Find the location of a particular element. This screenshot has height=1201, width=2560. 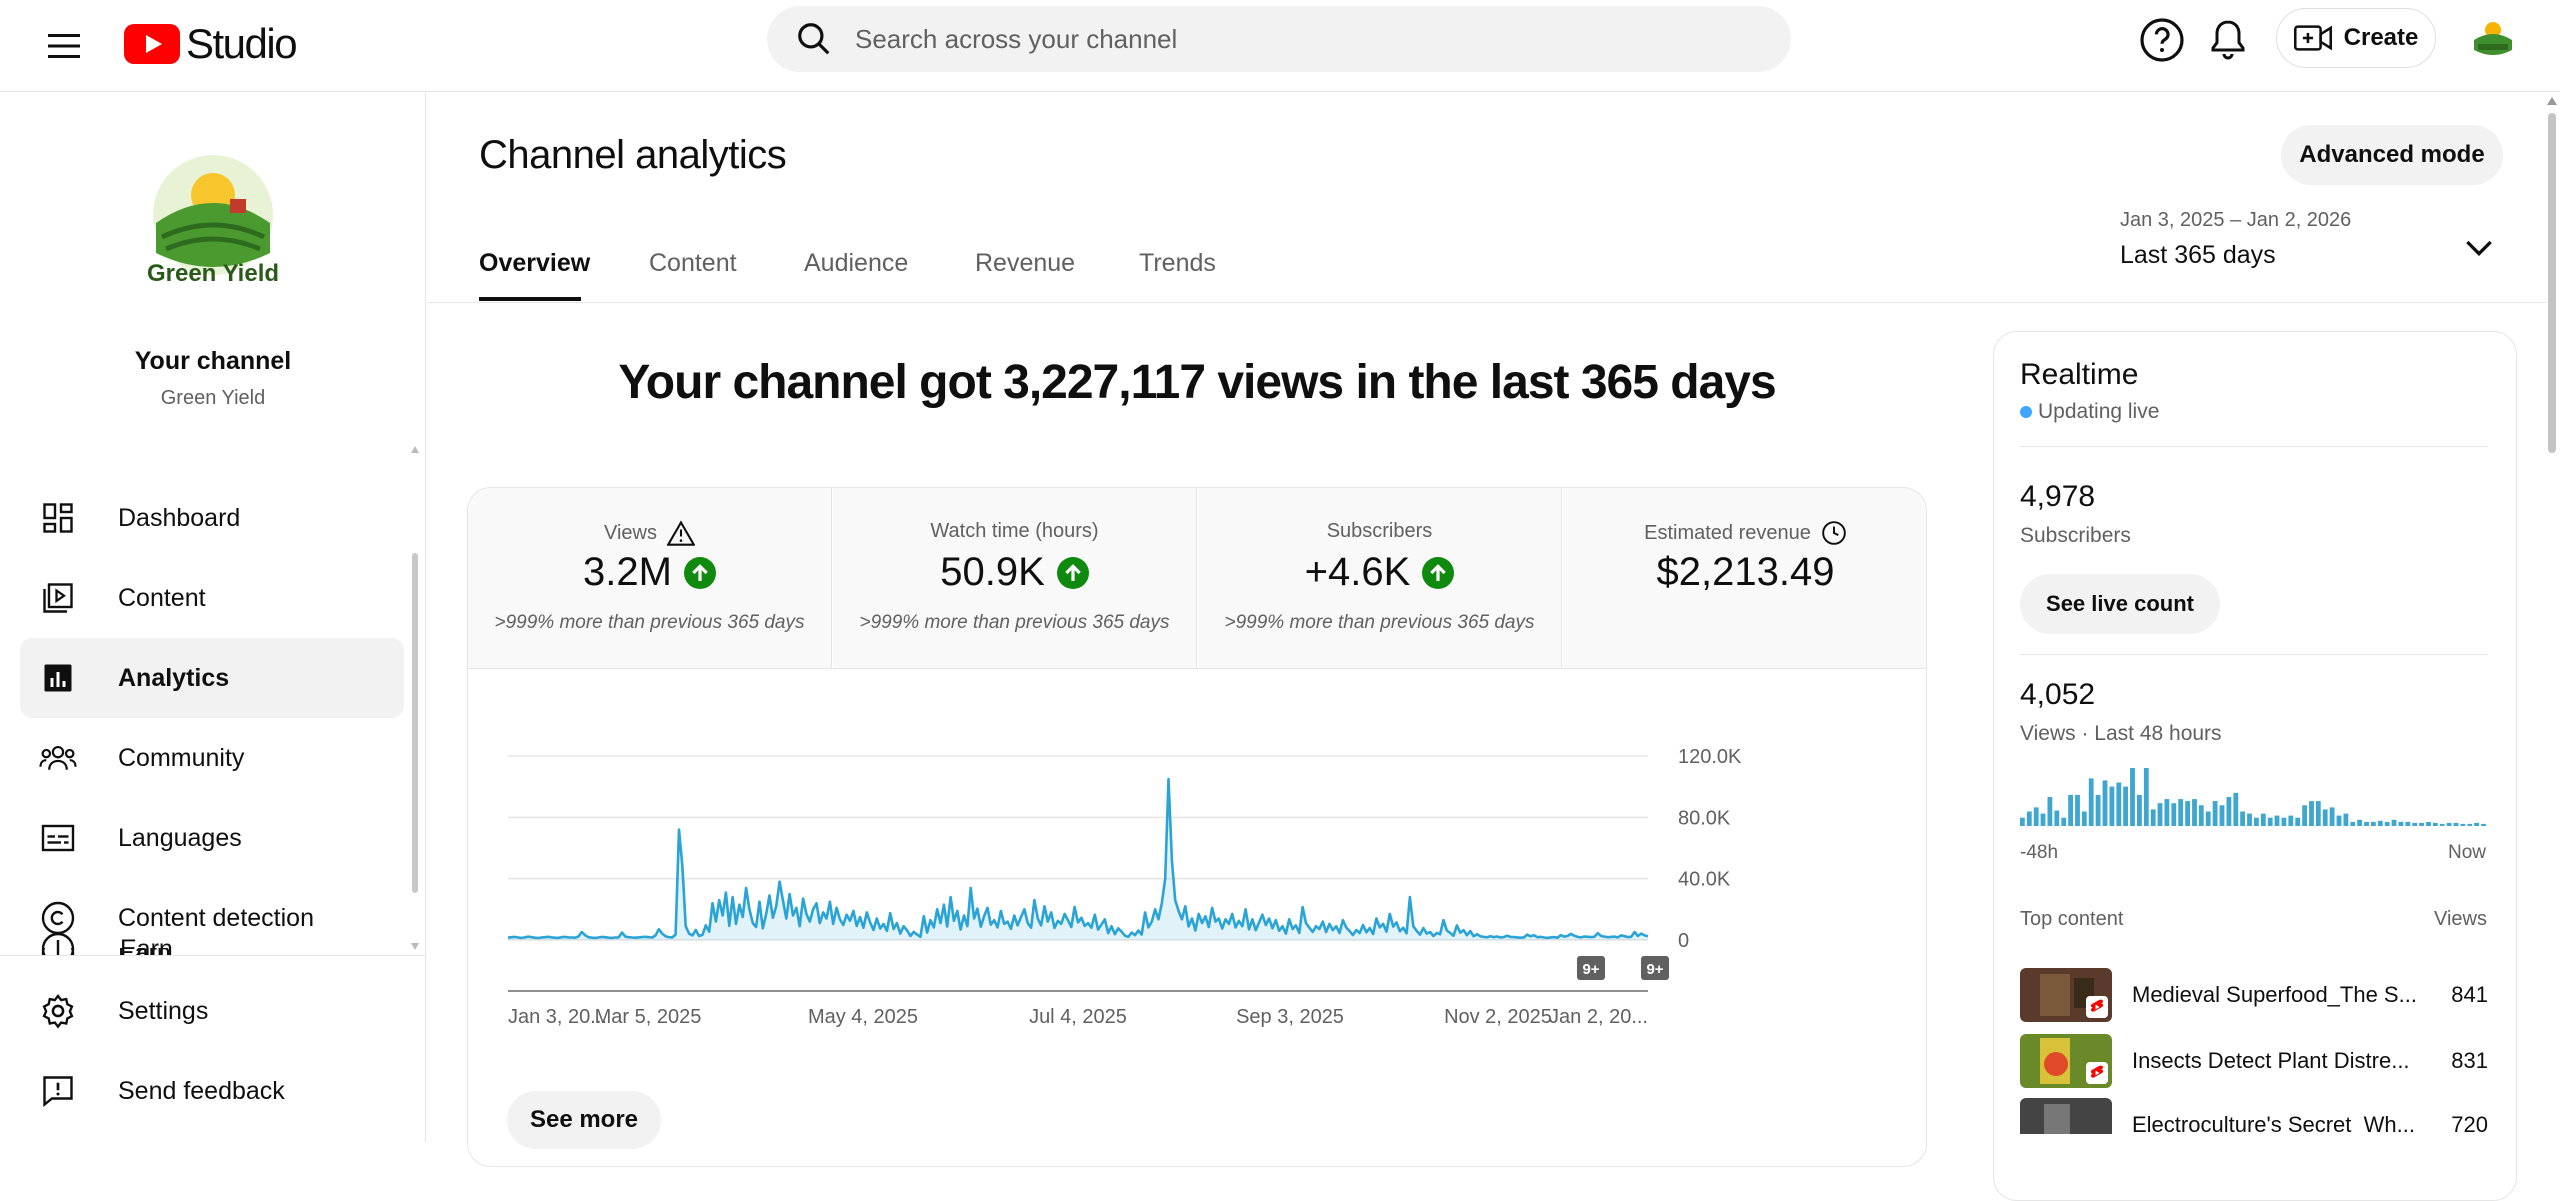

top-content-item: Electroculture's Secret_Wh... 720 is located at coordinates (2254, 1116).